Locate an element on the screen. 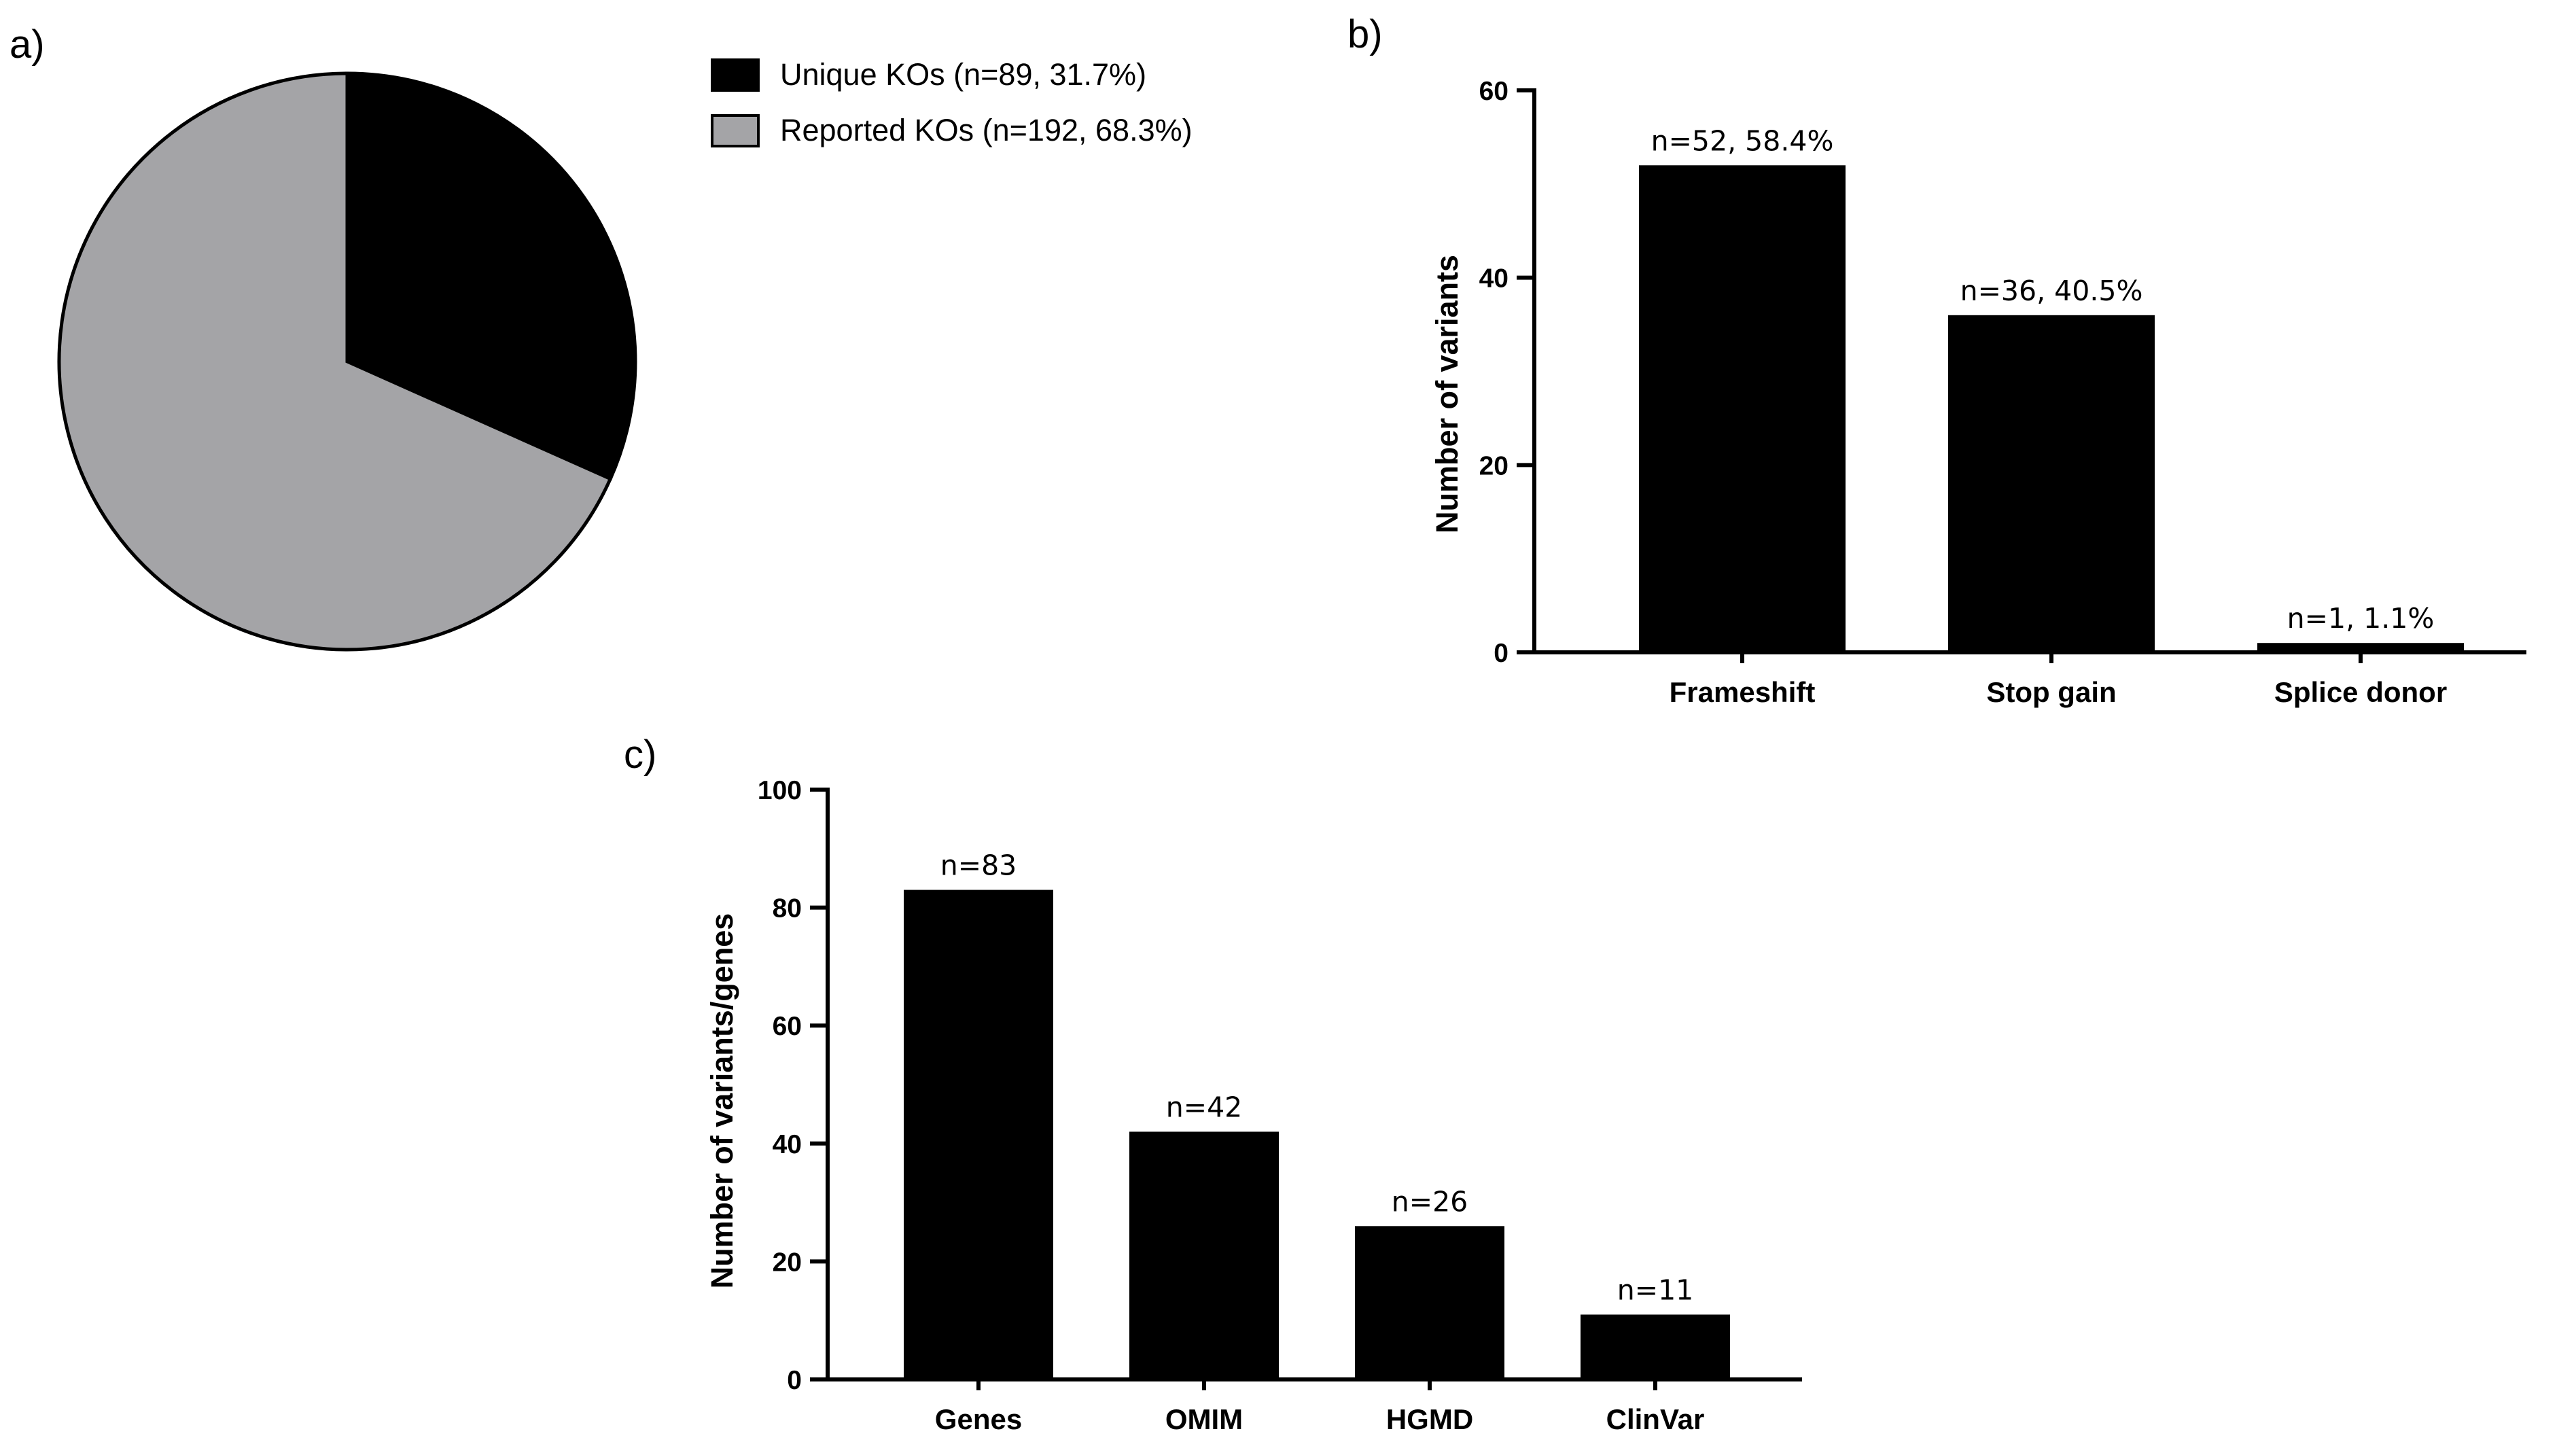  panel-c-bar-genes is located at coordinates (978, 1135).